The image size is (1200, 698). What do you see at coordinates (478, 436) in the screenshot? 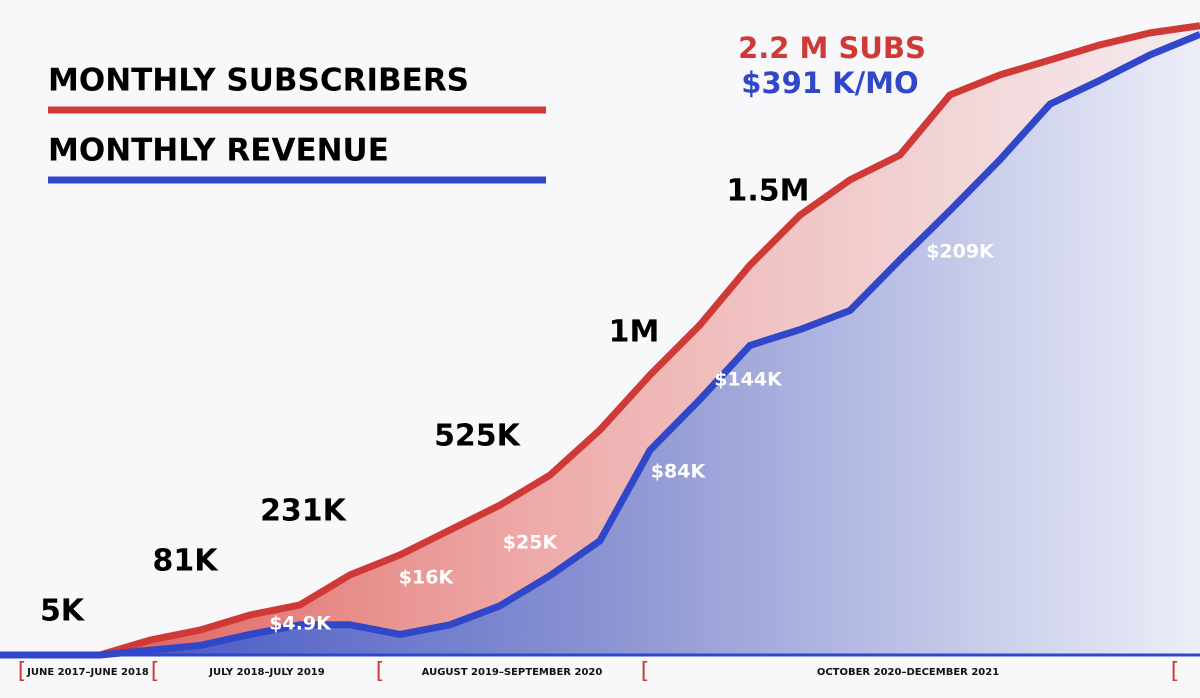
I see `subscriber-label: 525K` at bounding box center [478, 436].